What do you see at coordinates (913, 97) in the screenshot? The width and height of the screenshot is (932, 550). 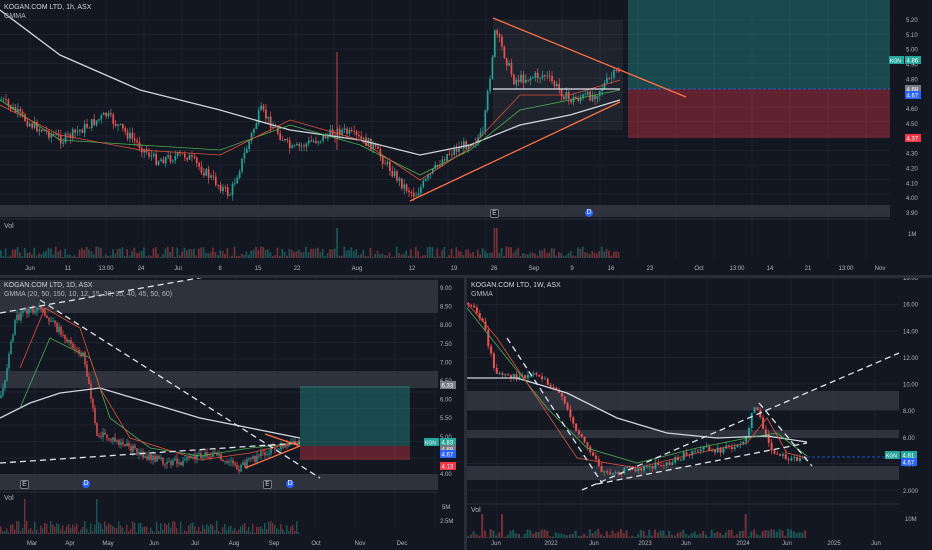 I see `chart-1h-price-tag: 4.67` at bounding box center [913, 97].